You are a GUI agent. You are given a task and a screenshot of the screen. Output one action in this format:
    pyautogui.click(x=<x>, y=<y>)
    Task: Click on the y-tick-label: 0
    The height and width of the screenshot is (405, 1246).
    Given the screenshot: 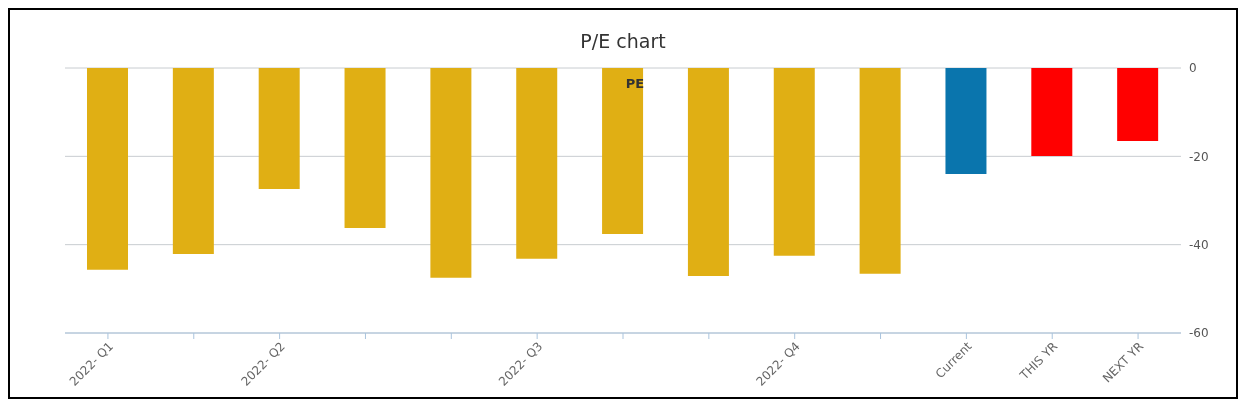 What is the action you would take?
    pyautogui.click(x=1193, y=68)
    